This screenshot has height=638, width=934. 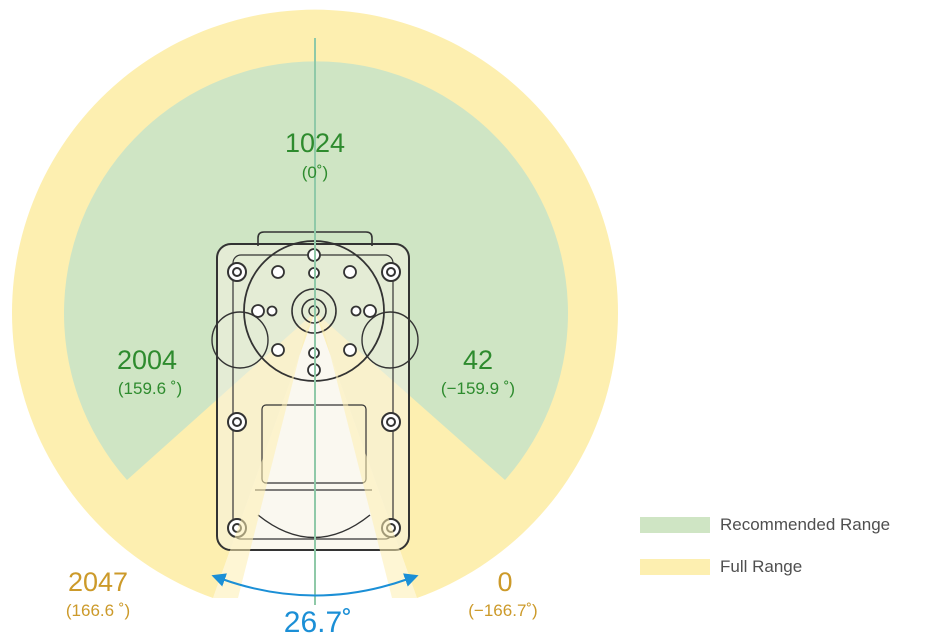 I want to click on legend-recommended-range: Recommended Range, so click(x=785, y=525).